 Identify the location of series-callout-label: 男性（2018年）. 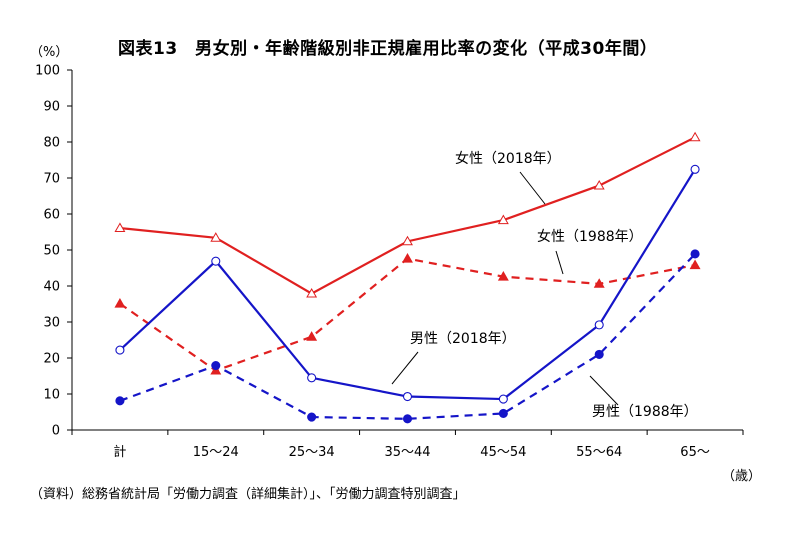
(463, 339).